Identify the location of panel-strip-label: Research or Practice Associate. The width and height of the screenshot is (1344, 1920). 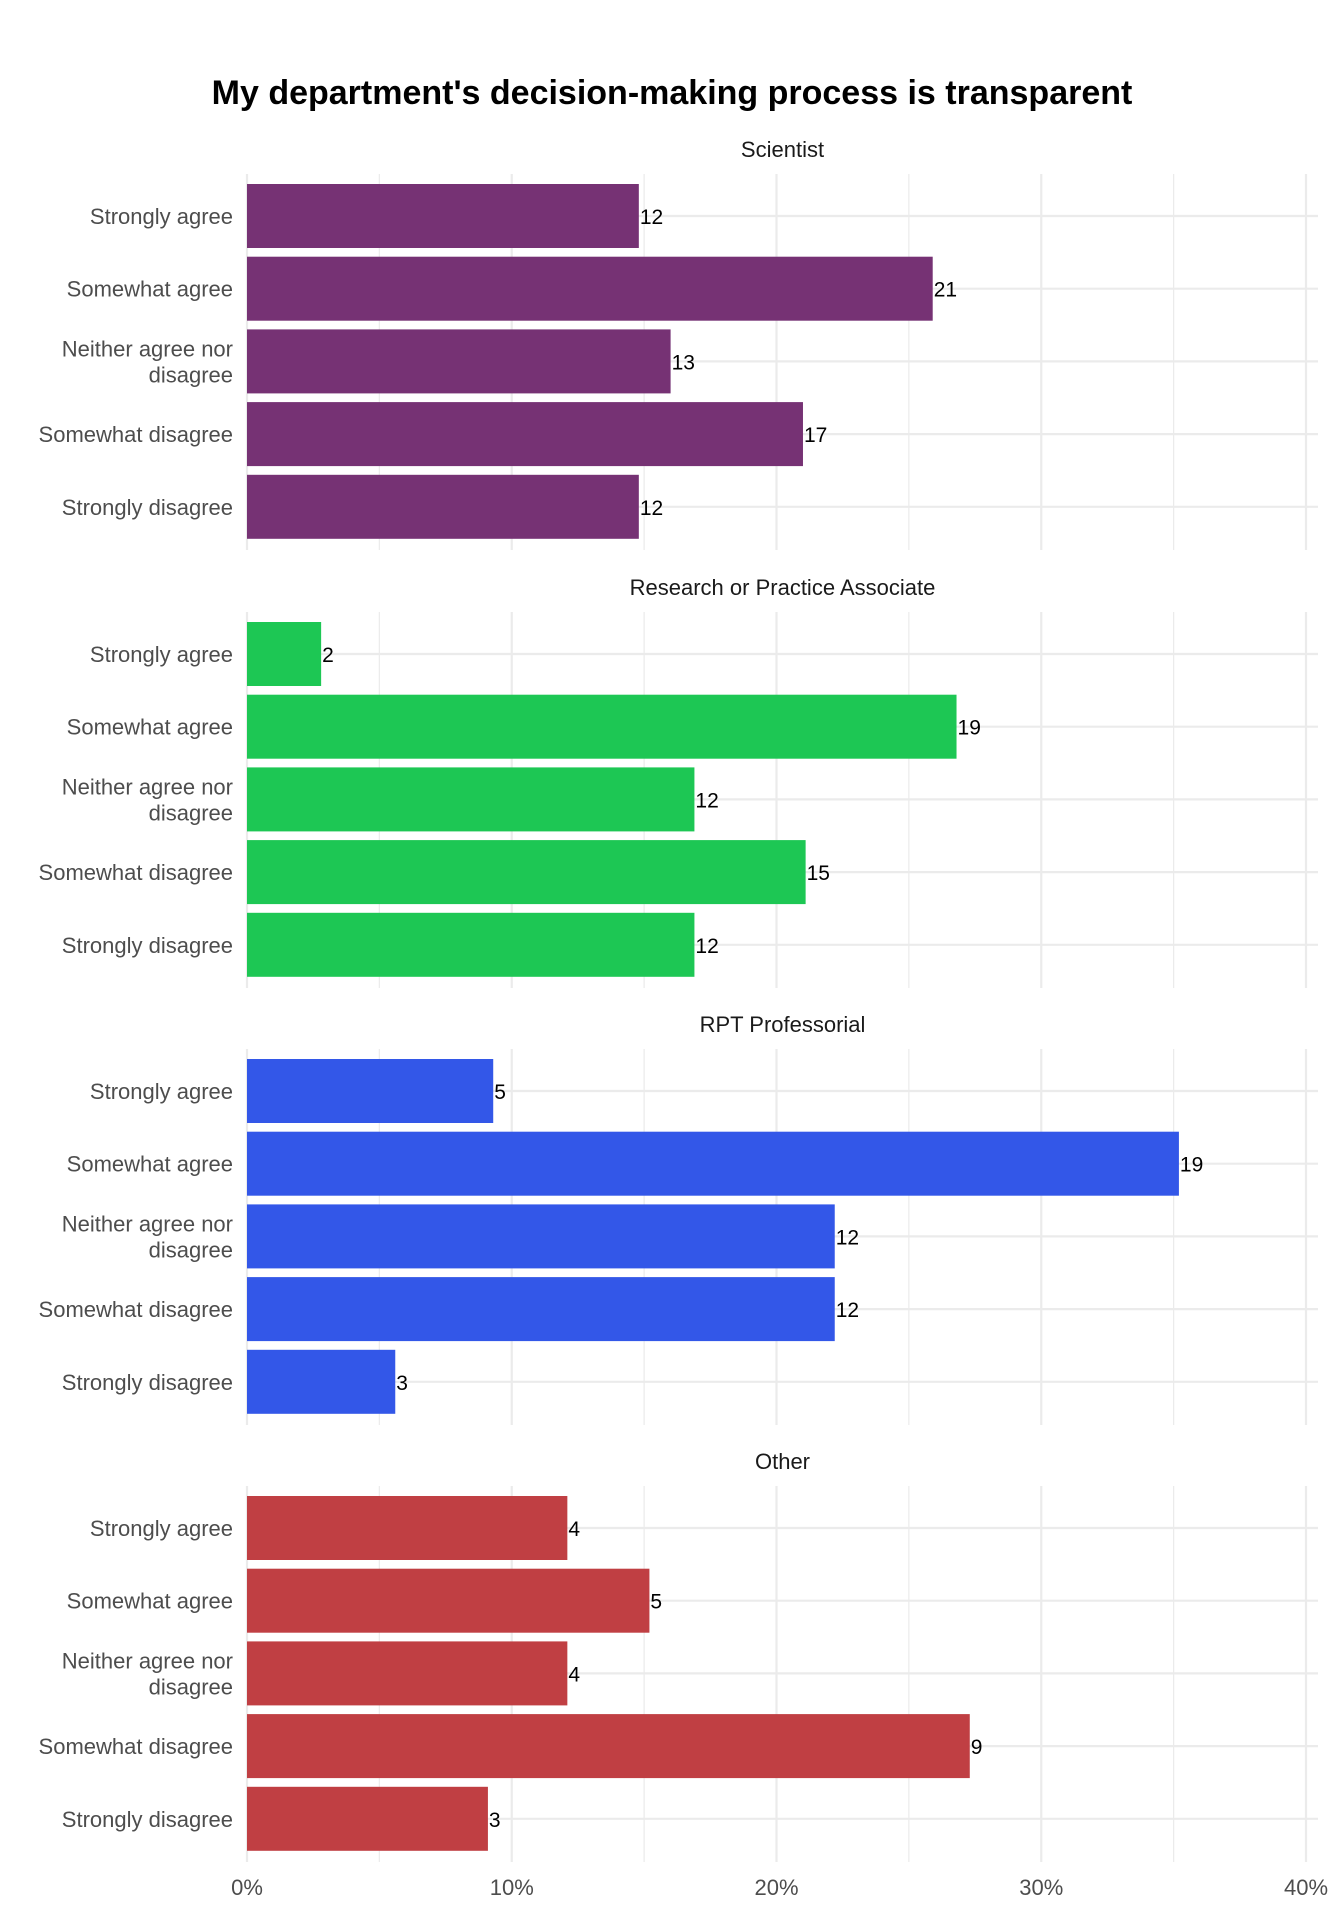
(783, 587).